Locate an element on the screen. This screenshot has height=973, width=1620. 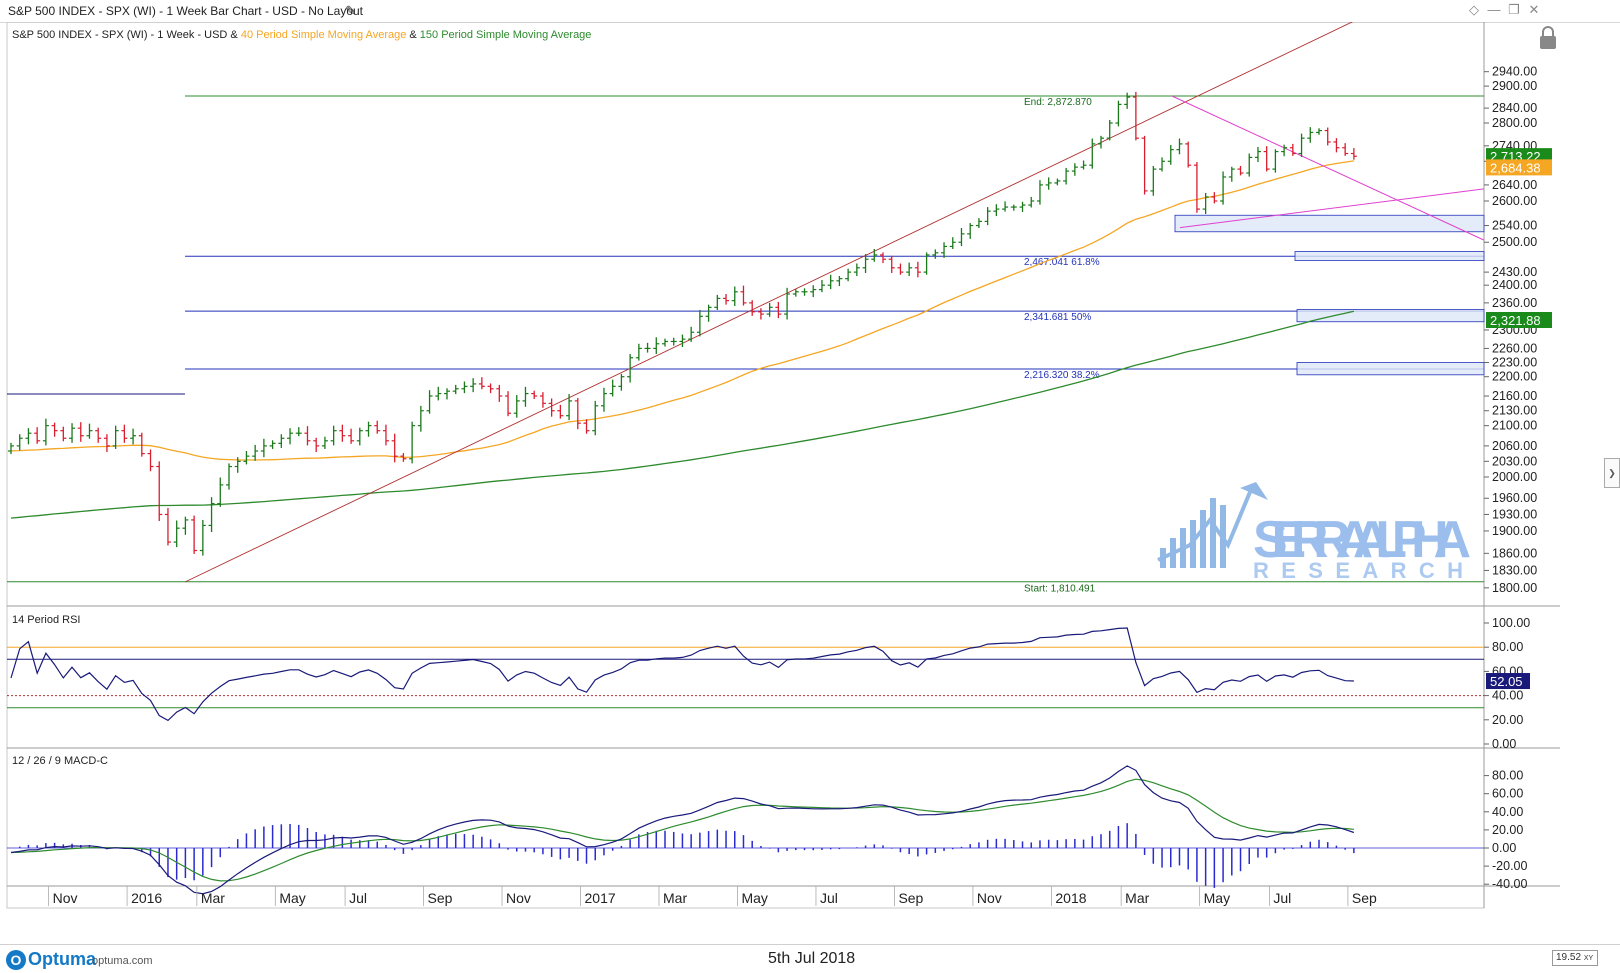
pencil-icon: ✎ is located at coordinates (350, 10).